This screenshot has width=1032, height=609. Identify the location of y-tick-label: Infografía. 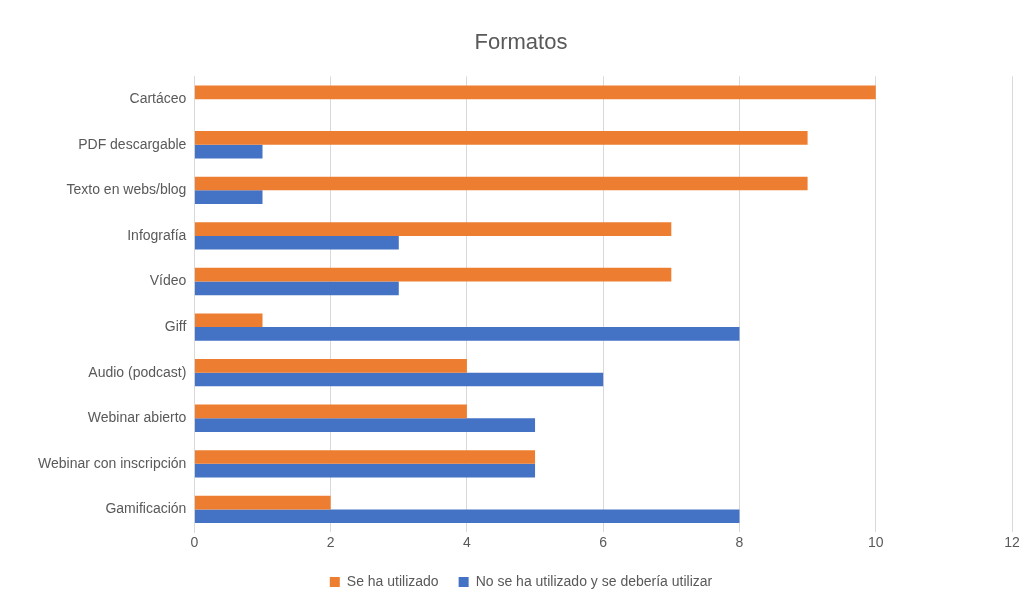
(157, 234).